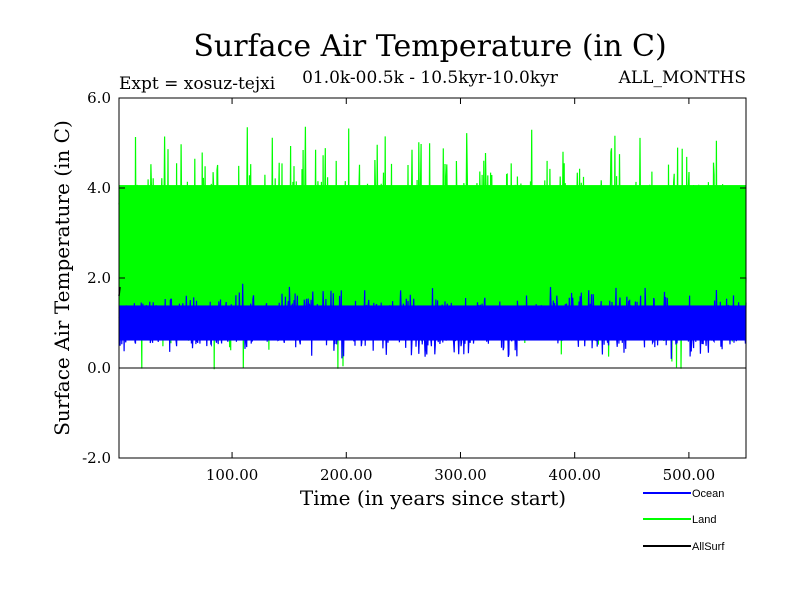 This screenshot has height=600, width=800. What do you see at coordinates (574, 475) in the screenshot?
I see `x-tick-label: 400.00` at bounding box center [574, 475].